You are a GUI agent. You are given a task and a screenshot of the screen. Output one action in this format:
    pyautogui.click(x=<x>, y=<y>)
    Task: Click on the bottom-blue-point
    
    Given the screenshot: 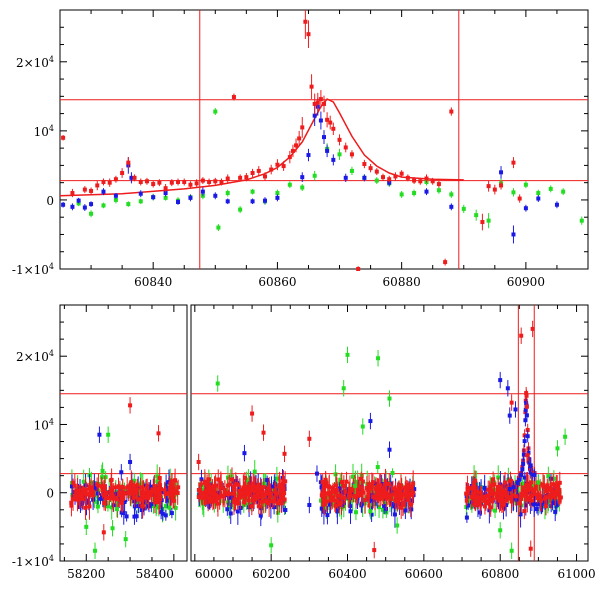 What is the action you would take?
    pyautogui.click(x=372, y=500)
    